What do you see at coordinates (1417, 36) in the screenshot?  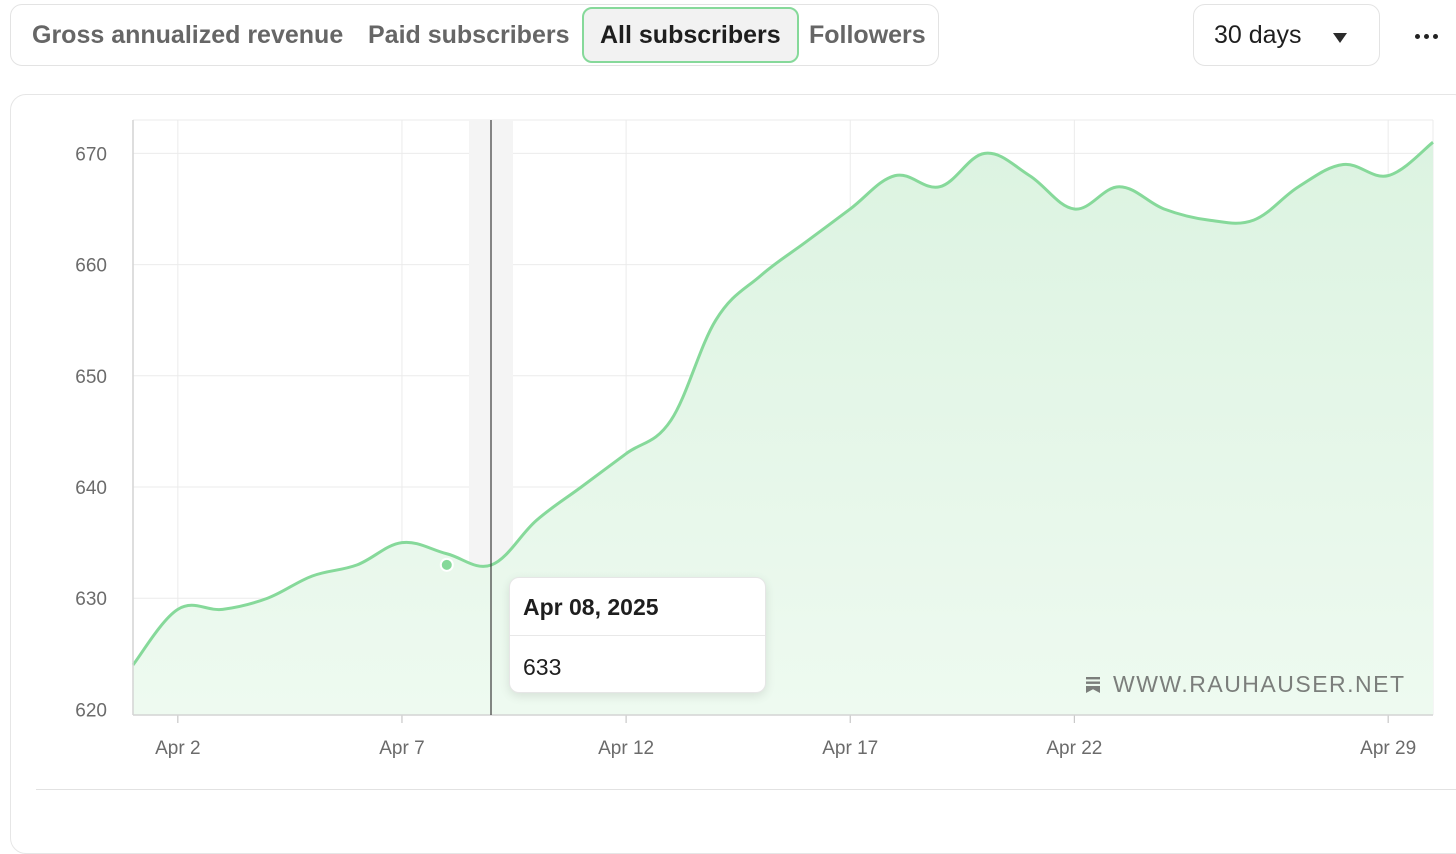 I see `more-horizontal-icon` at bounding box center [1417, 36].